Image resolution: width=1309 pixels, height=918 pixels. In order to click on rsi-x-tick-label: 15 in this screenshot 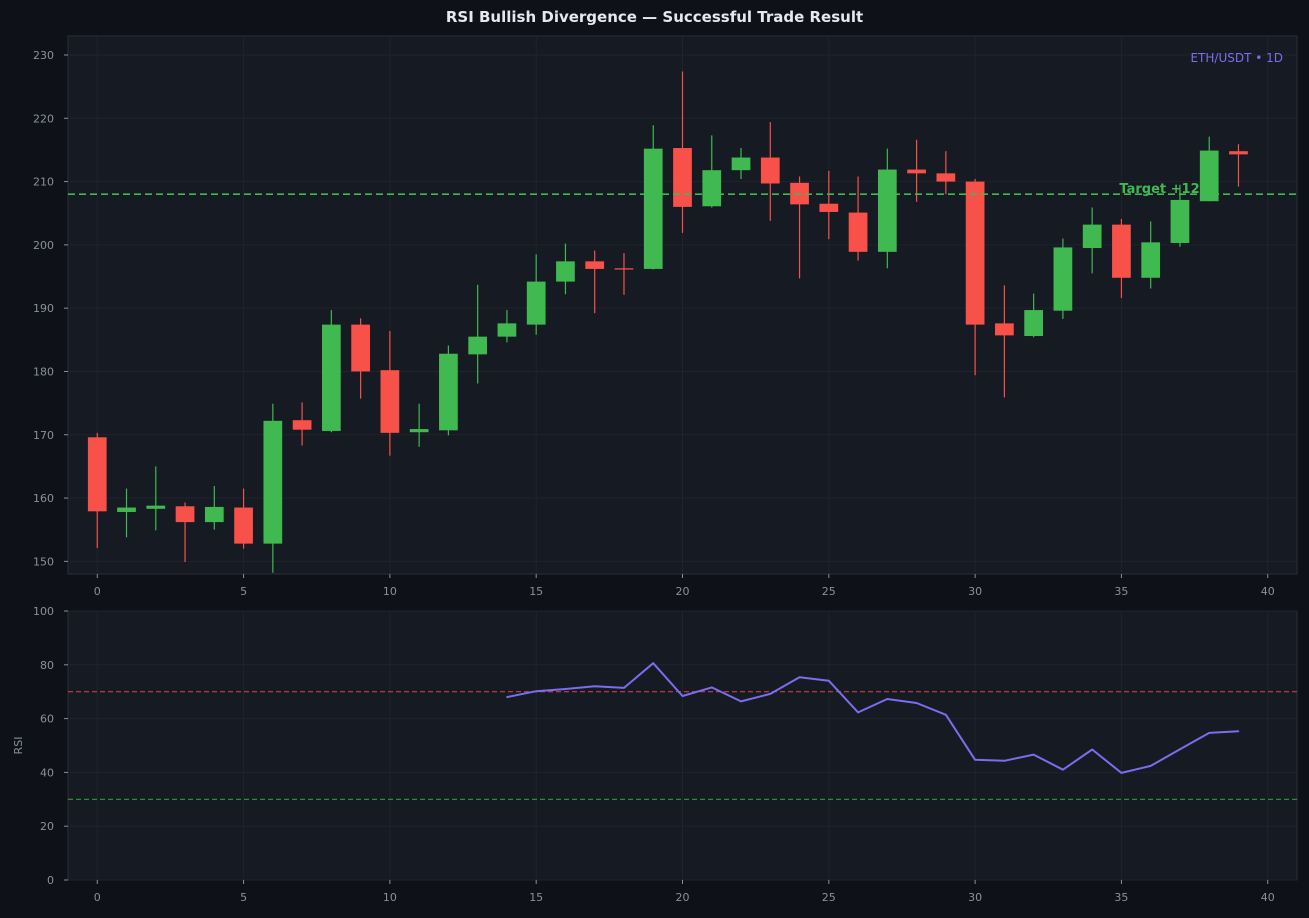, I will do `click(536, 897)`.